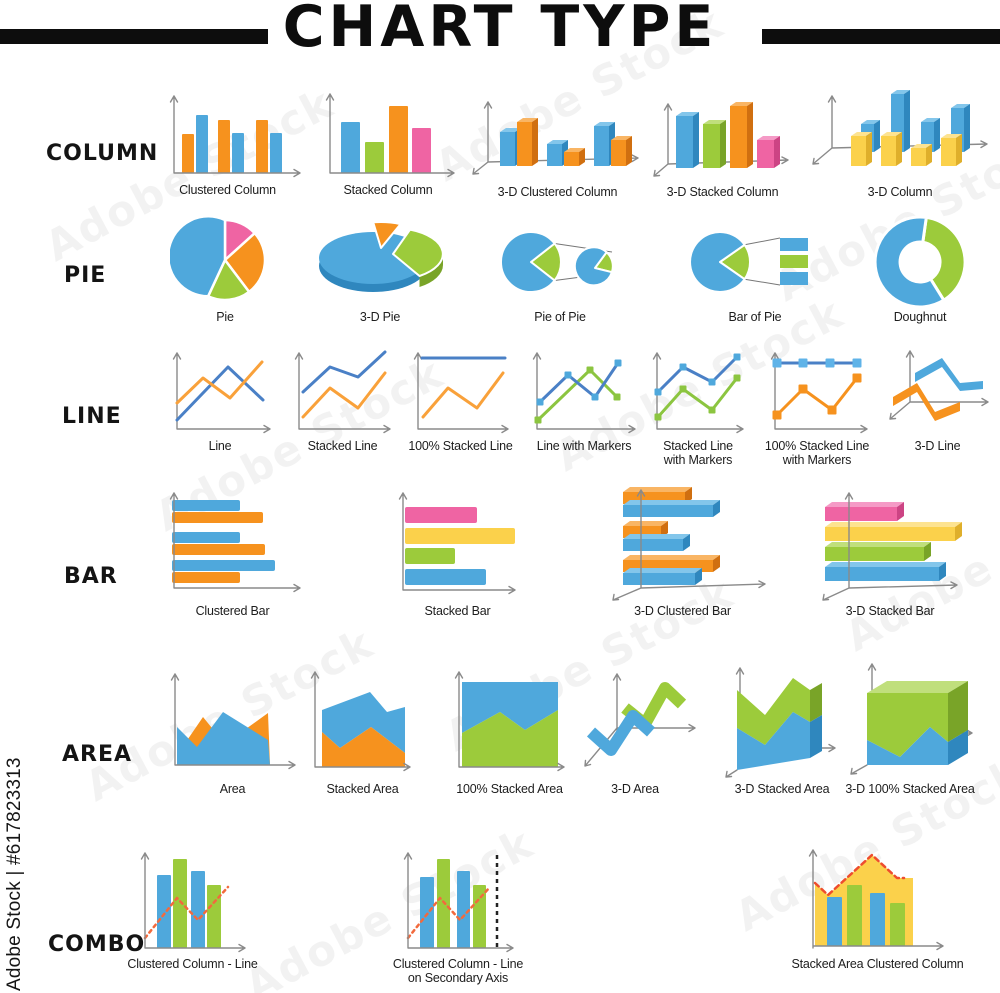 Image resolution: width=1000 pixels, height=993 pixels. I want to click on chart-caption: 3-D Pie, so click(380, 317).